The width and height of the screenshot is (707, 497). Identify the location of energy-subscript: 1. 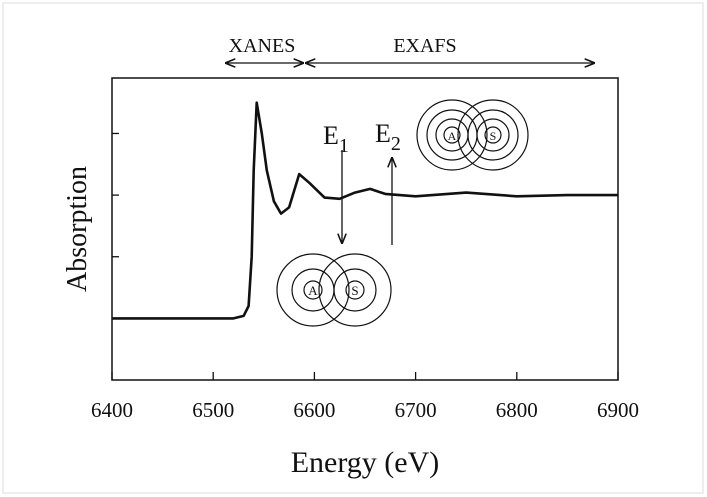
(344, 146).